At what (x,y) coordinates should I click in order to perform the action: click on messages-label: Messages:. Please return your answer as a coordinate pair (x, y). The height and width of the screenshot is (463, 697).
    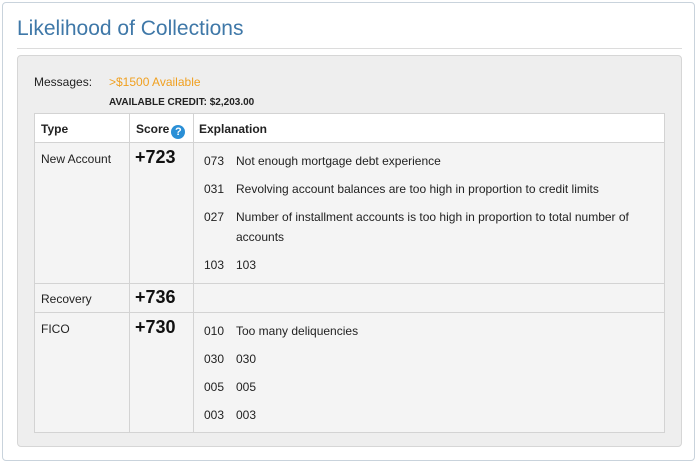
    Looking at the image, I should click on (63, 82).